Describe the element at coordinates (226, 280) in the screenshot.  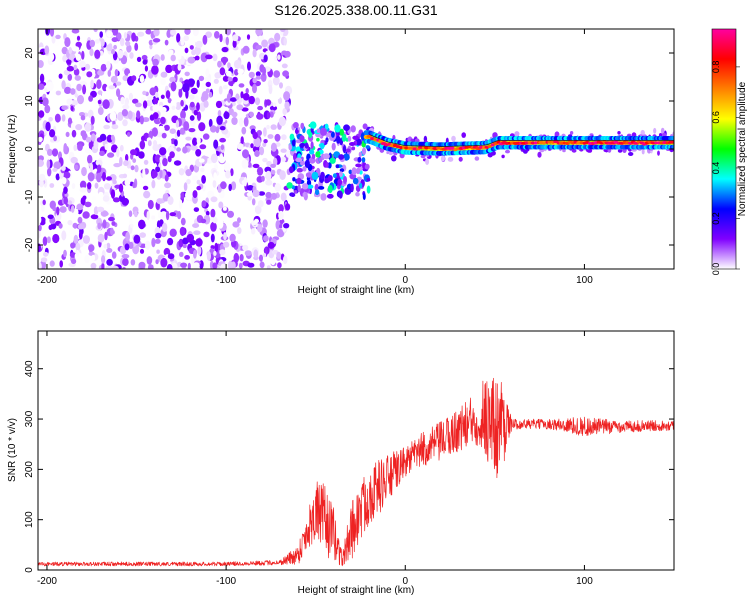
I see `spectrogram-x-tick-label: -100` at that location.